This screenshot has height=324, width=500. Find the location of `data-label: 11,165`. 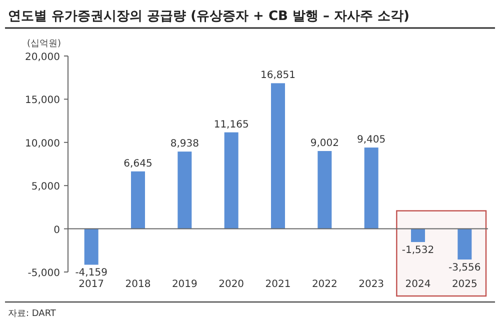

data-label: 11,165 is located at coordinates (231, 124).